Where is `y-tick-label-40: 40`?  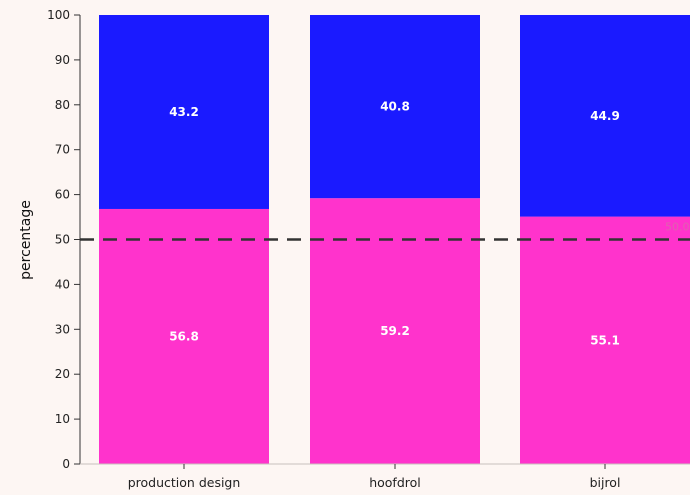
y-tick-label-40: 40 is located at coordinates (62, 284).